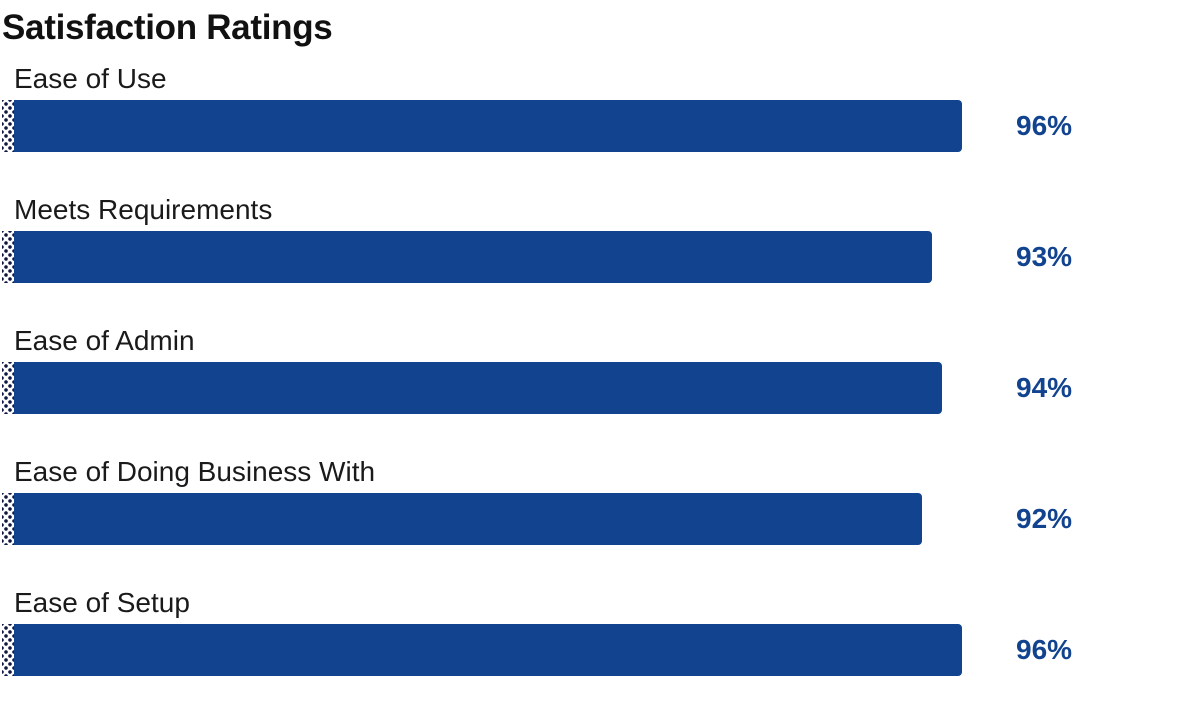 The image size is (1200, 726). I want to click on bar-label: Ease of Use, so click(90, 78).